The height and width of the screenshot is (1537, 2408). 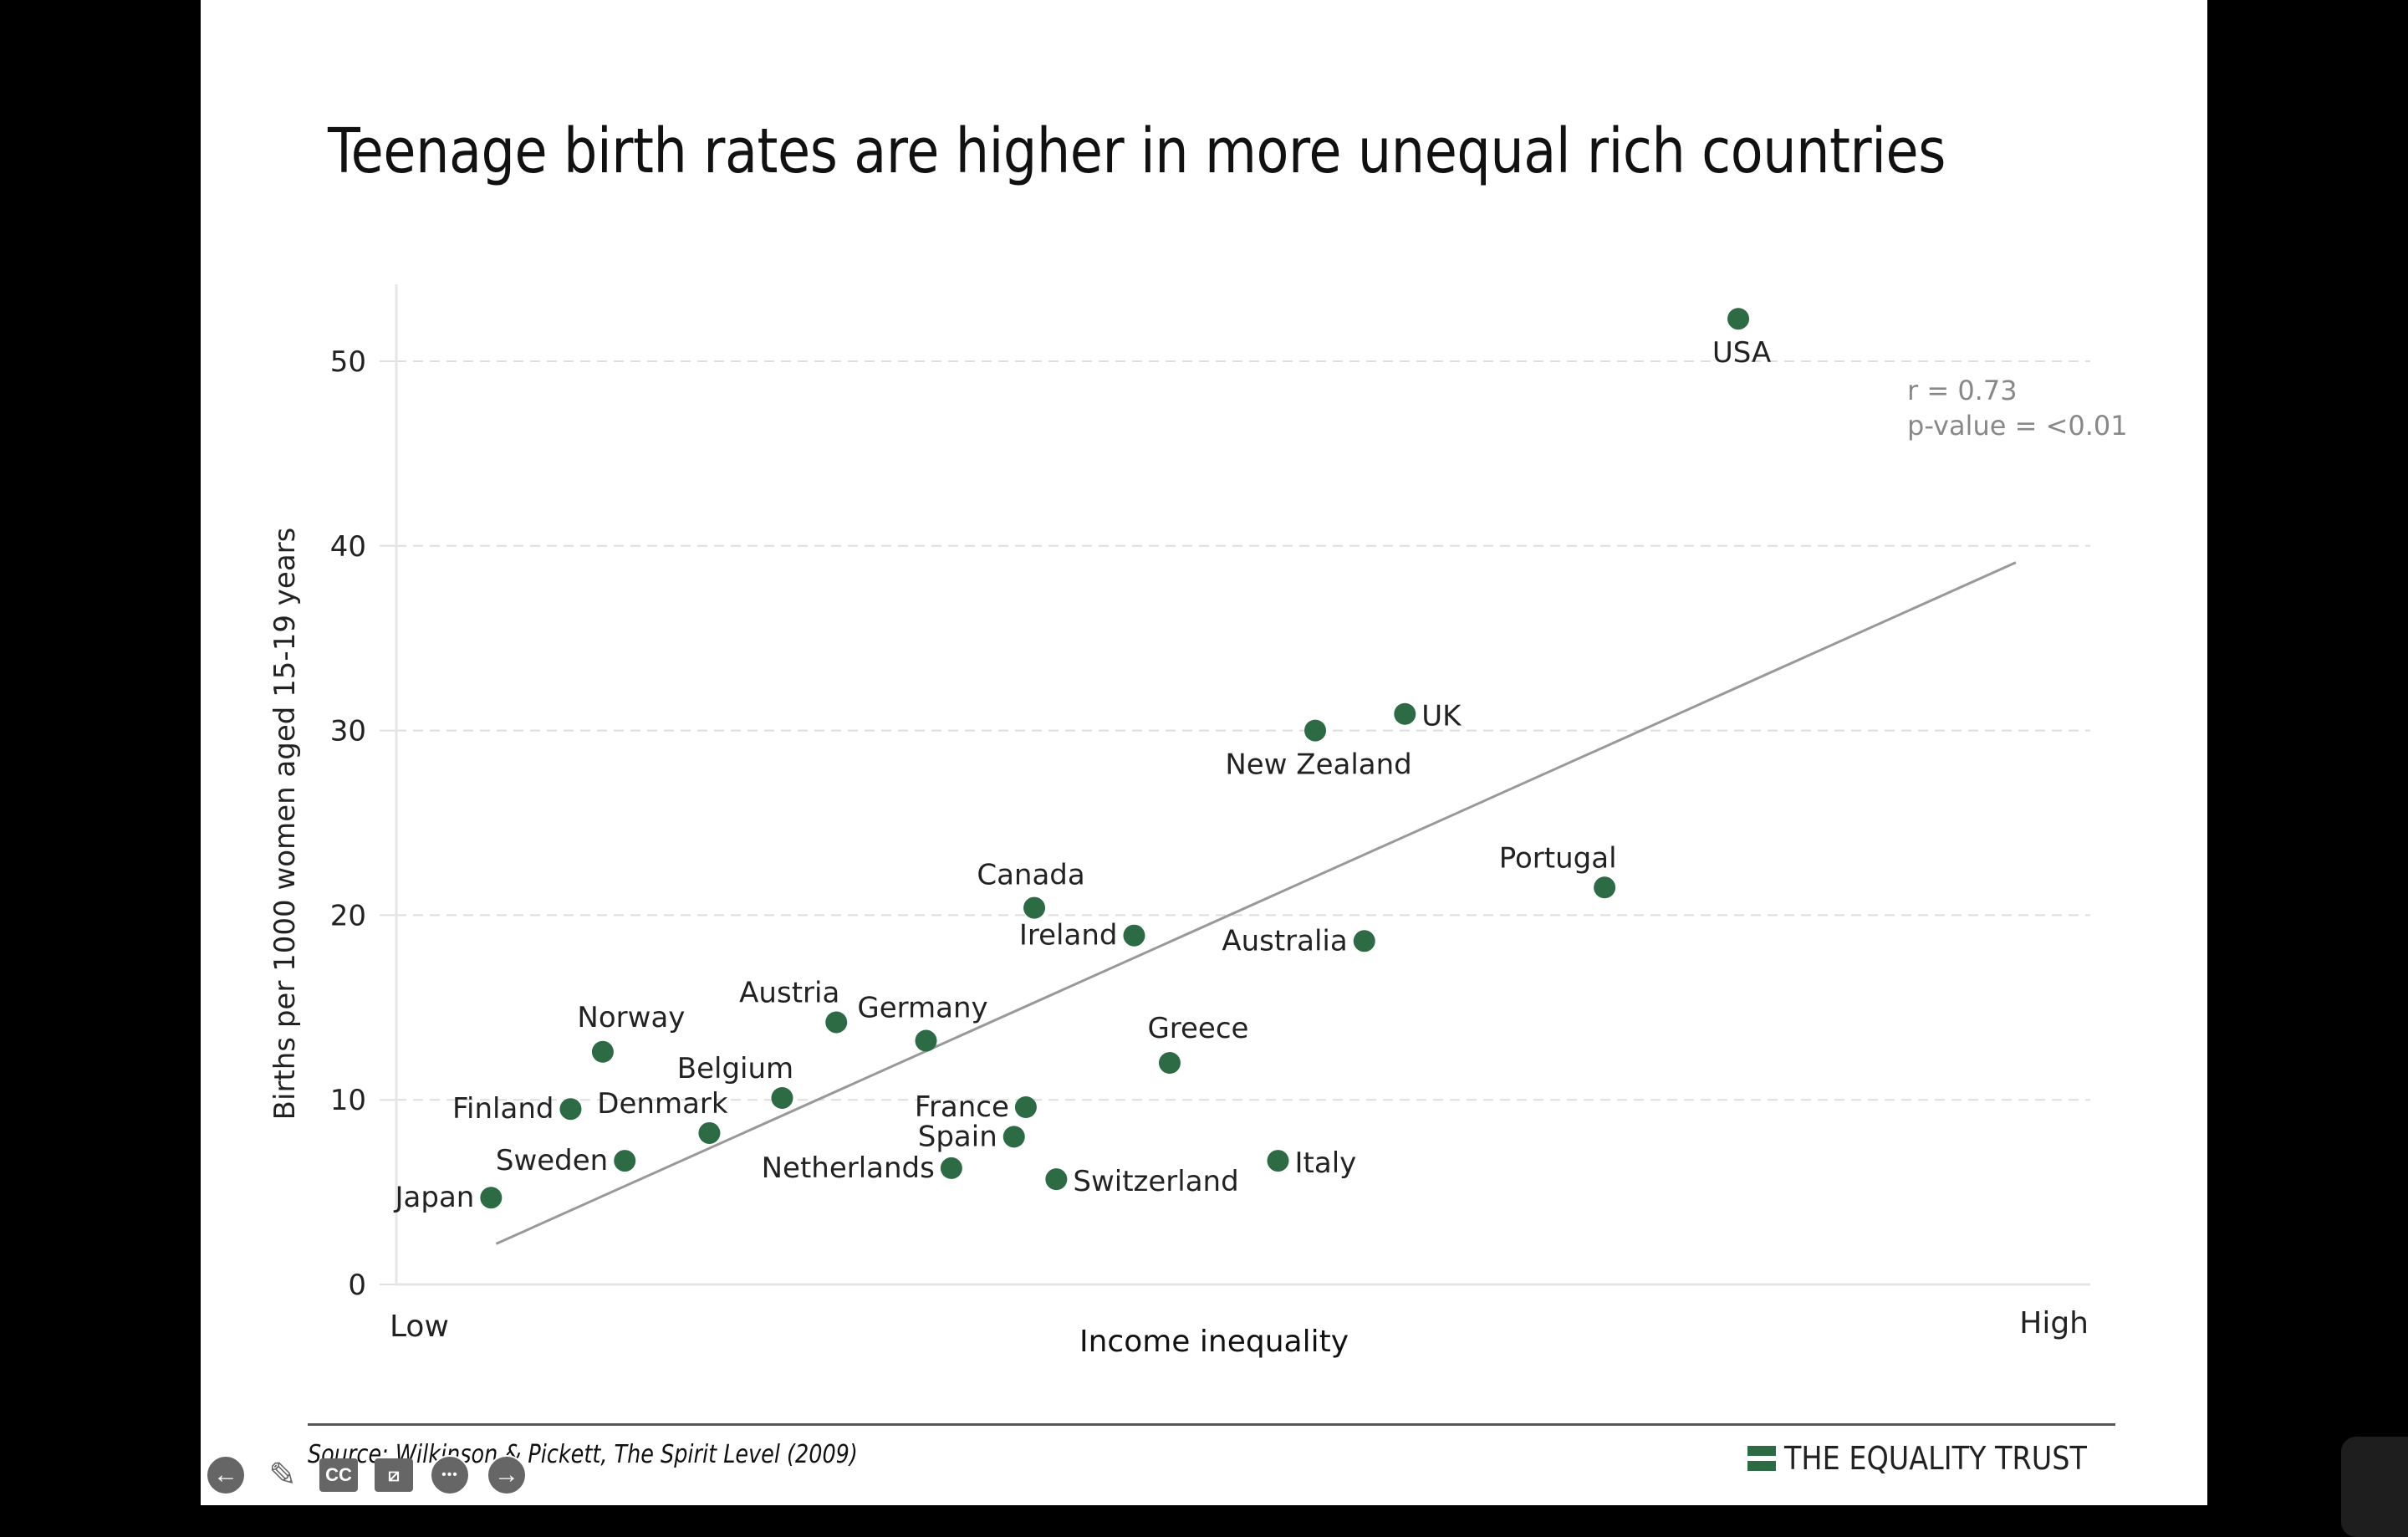 I want to click on data-label: Germany, so click(x=922, y=1008).